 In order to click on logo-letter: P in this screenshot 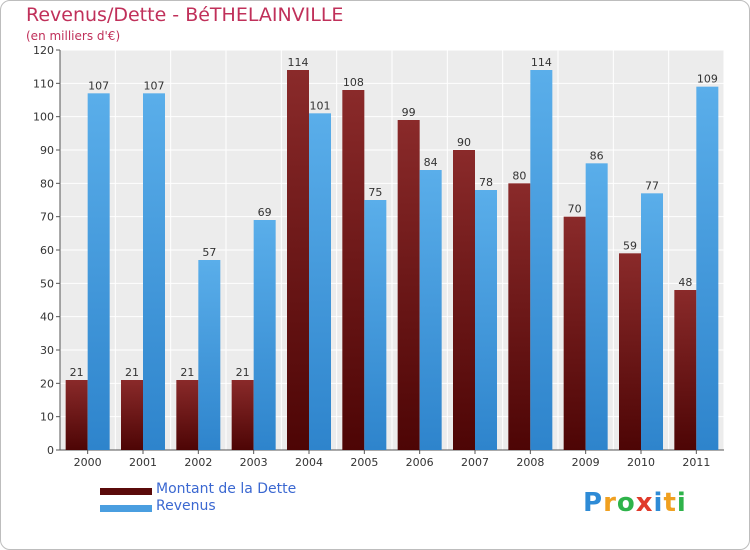, I will do `click(593, 503)`.